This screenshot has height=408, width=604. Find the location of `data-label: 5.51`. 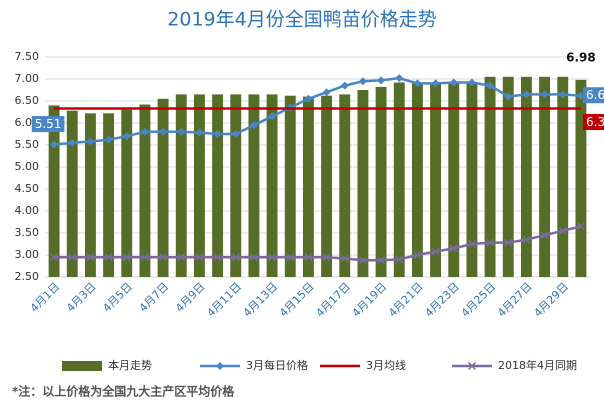

data-label: 5.51 is located at coordinates (48, 124).